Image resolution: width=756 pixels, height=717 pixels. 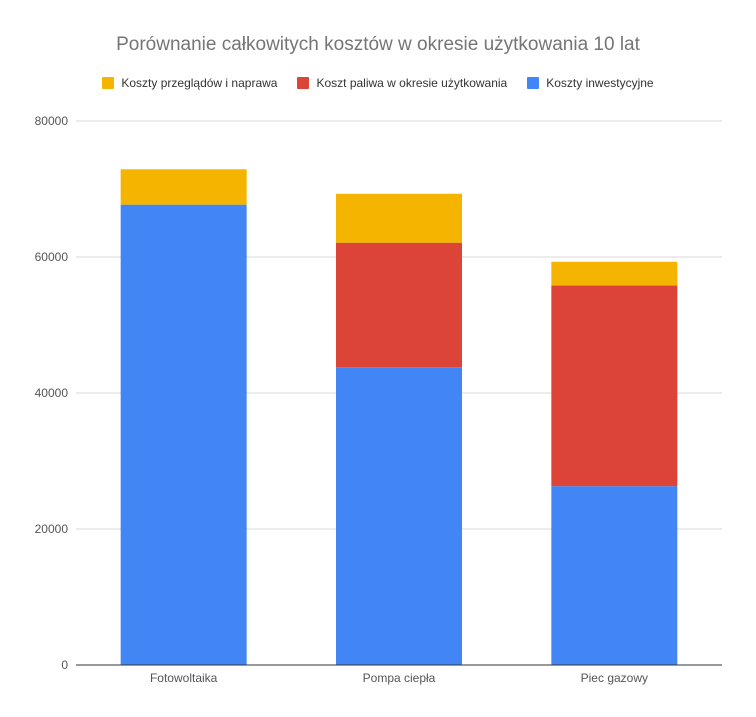 What do you see at coordinates (52, 529) in the screenshot?
I see `y-tick-label: 20000` at bounding box center [52, 529].